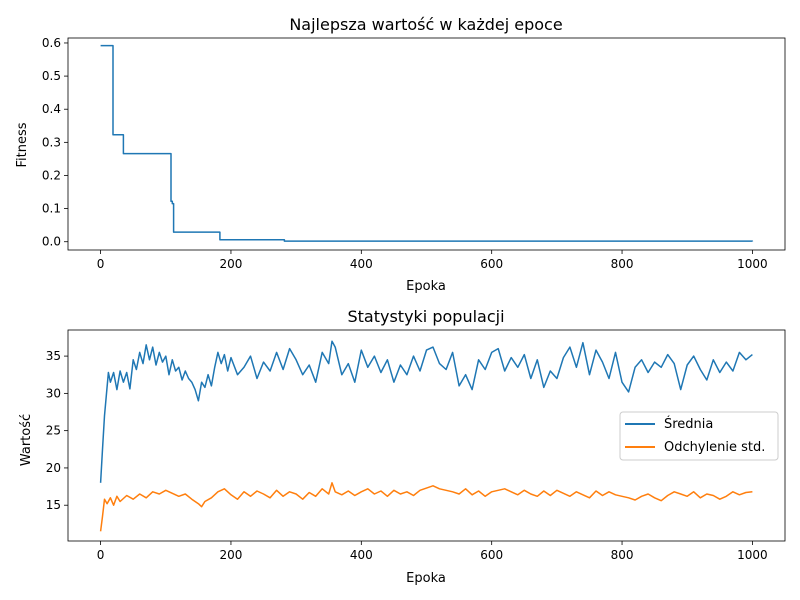 This screenshot has width=800, height=600. Describe the element at coordinates (53, 356) in the screenshot. I see `y-tick-label: 35` at that location.